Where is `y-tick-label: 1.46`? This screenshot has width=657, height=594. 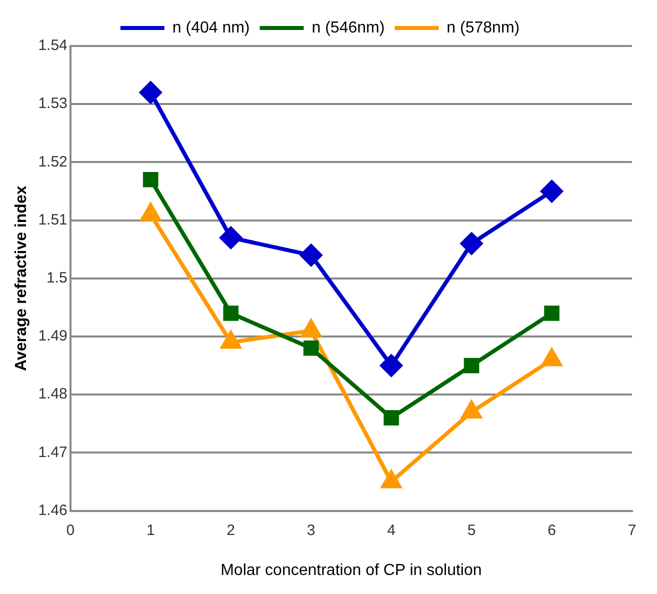 y-tick-label: 1.46 is located at coordinates (53, 510).